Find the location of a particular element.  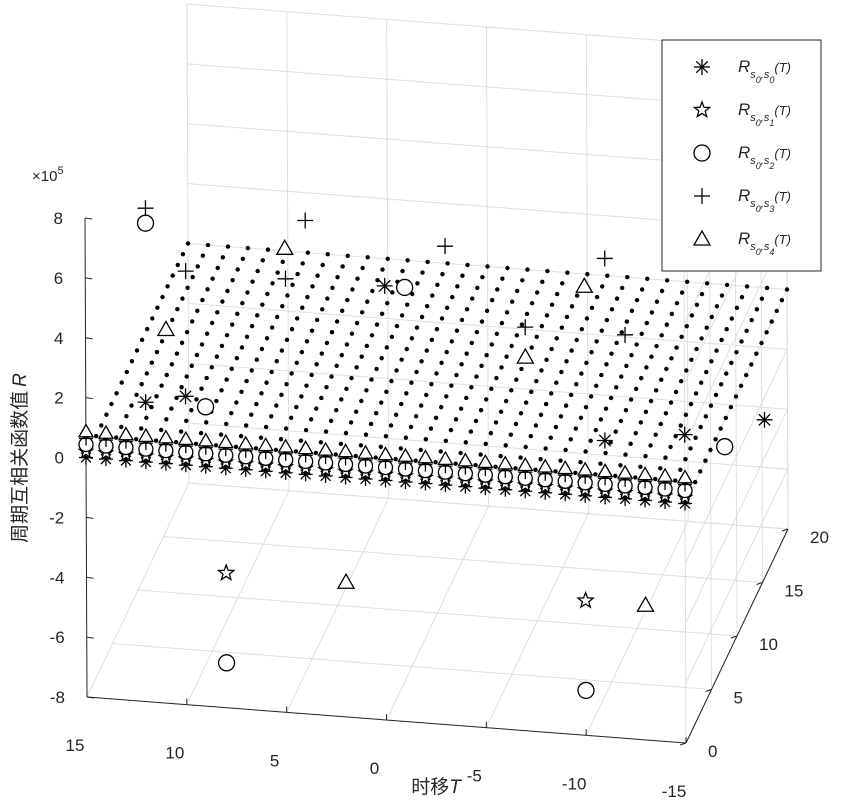

marker-circle is located at coordinates (702, 153).